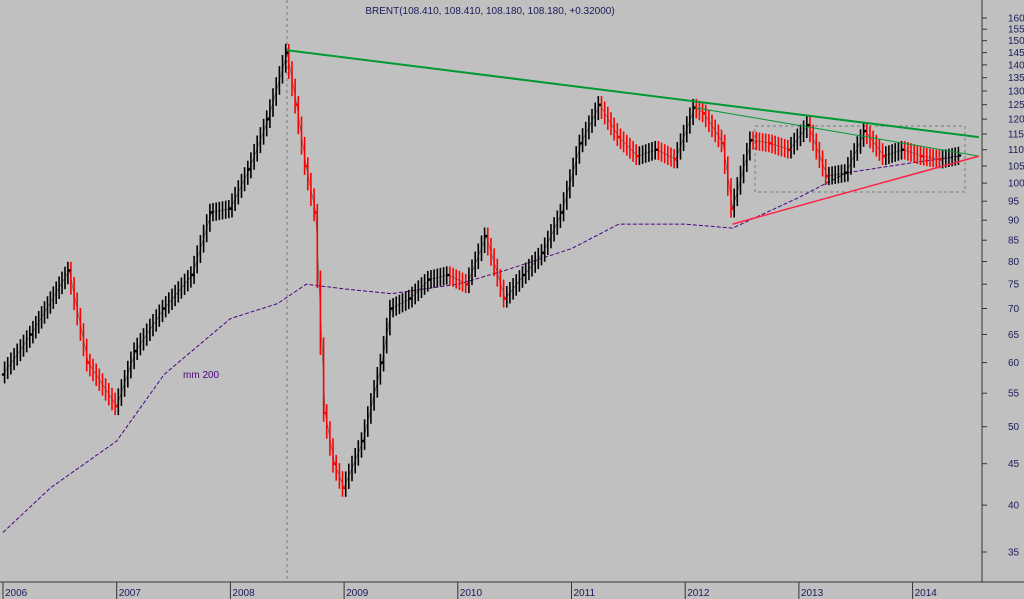  Describe the element at coordinates (1014, 241) in the screenshot. I see `y-tick-label: 85` at that location.